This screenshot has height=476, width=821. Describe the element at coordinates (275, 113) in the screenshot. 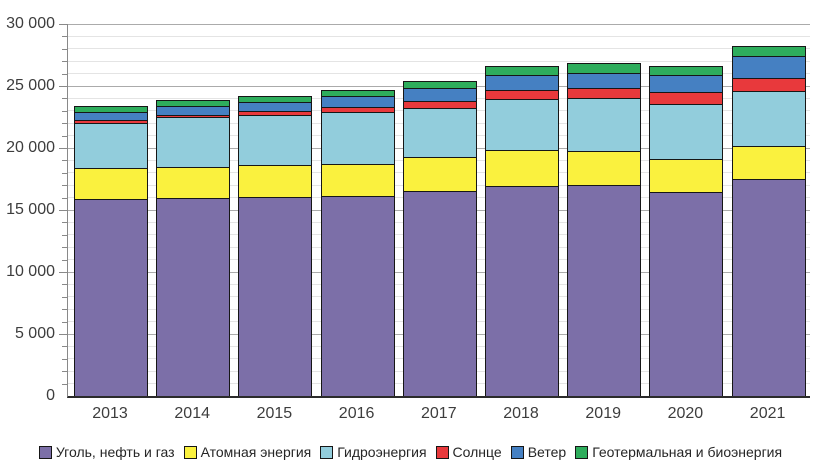

I see `bar-segment-2015-solar` at that location.